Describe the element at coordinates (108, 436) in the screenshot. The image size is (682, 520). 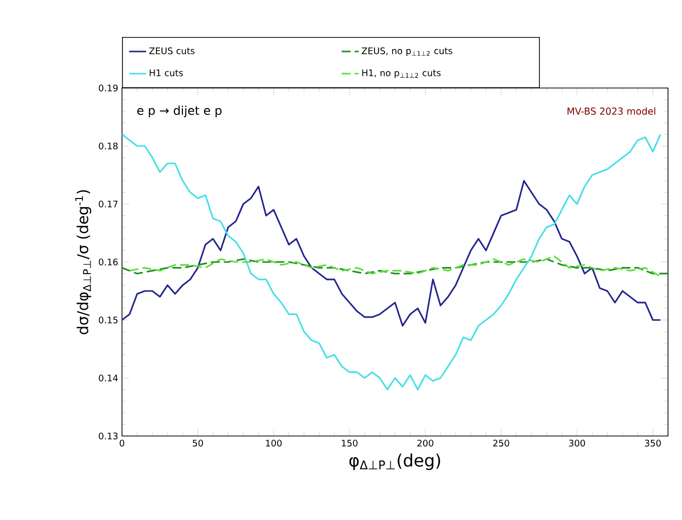
I see `y-tick-label: 0.13` at that location.